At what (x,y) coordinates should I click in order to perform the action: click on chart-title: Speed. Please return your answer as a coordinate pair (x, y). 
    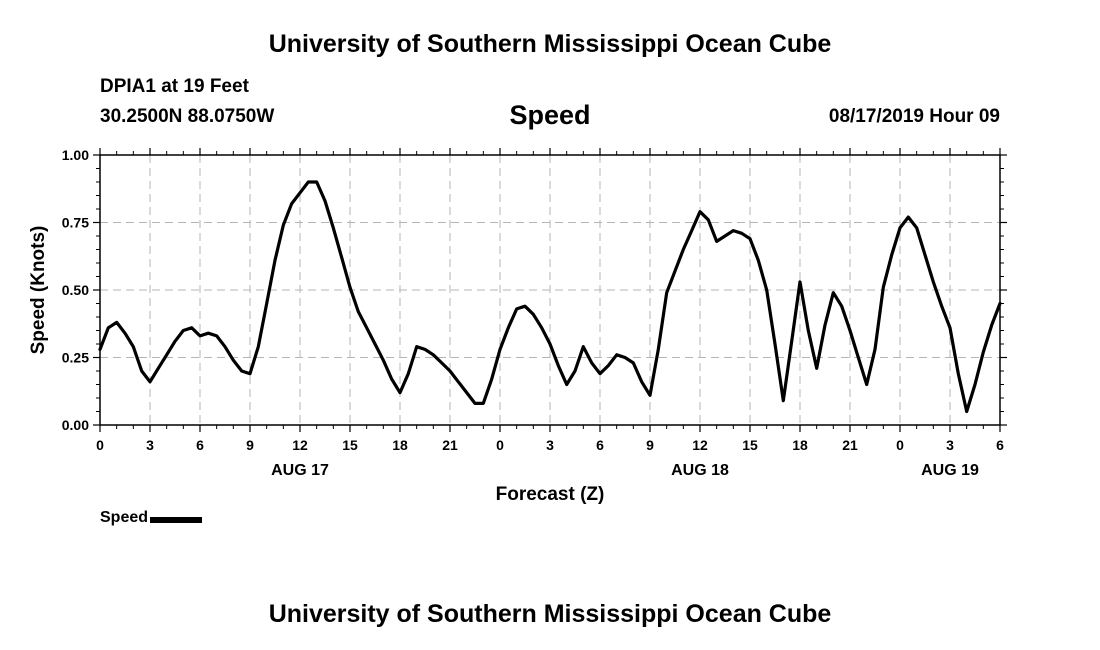
    Looking at the image, I should click on (550, 115).